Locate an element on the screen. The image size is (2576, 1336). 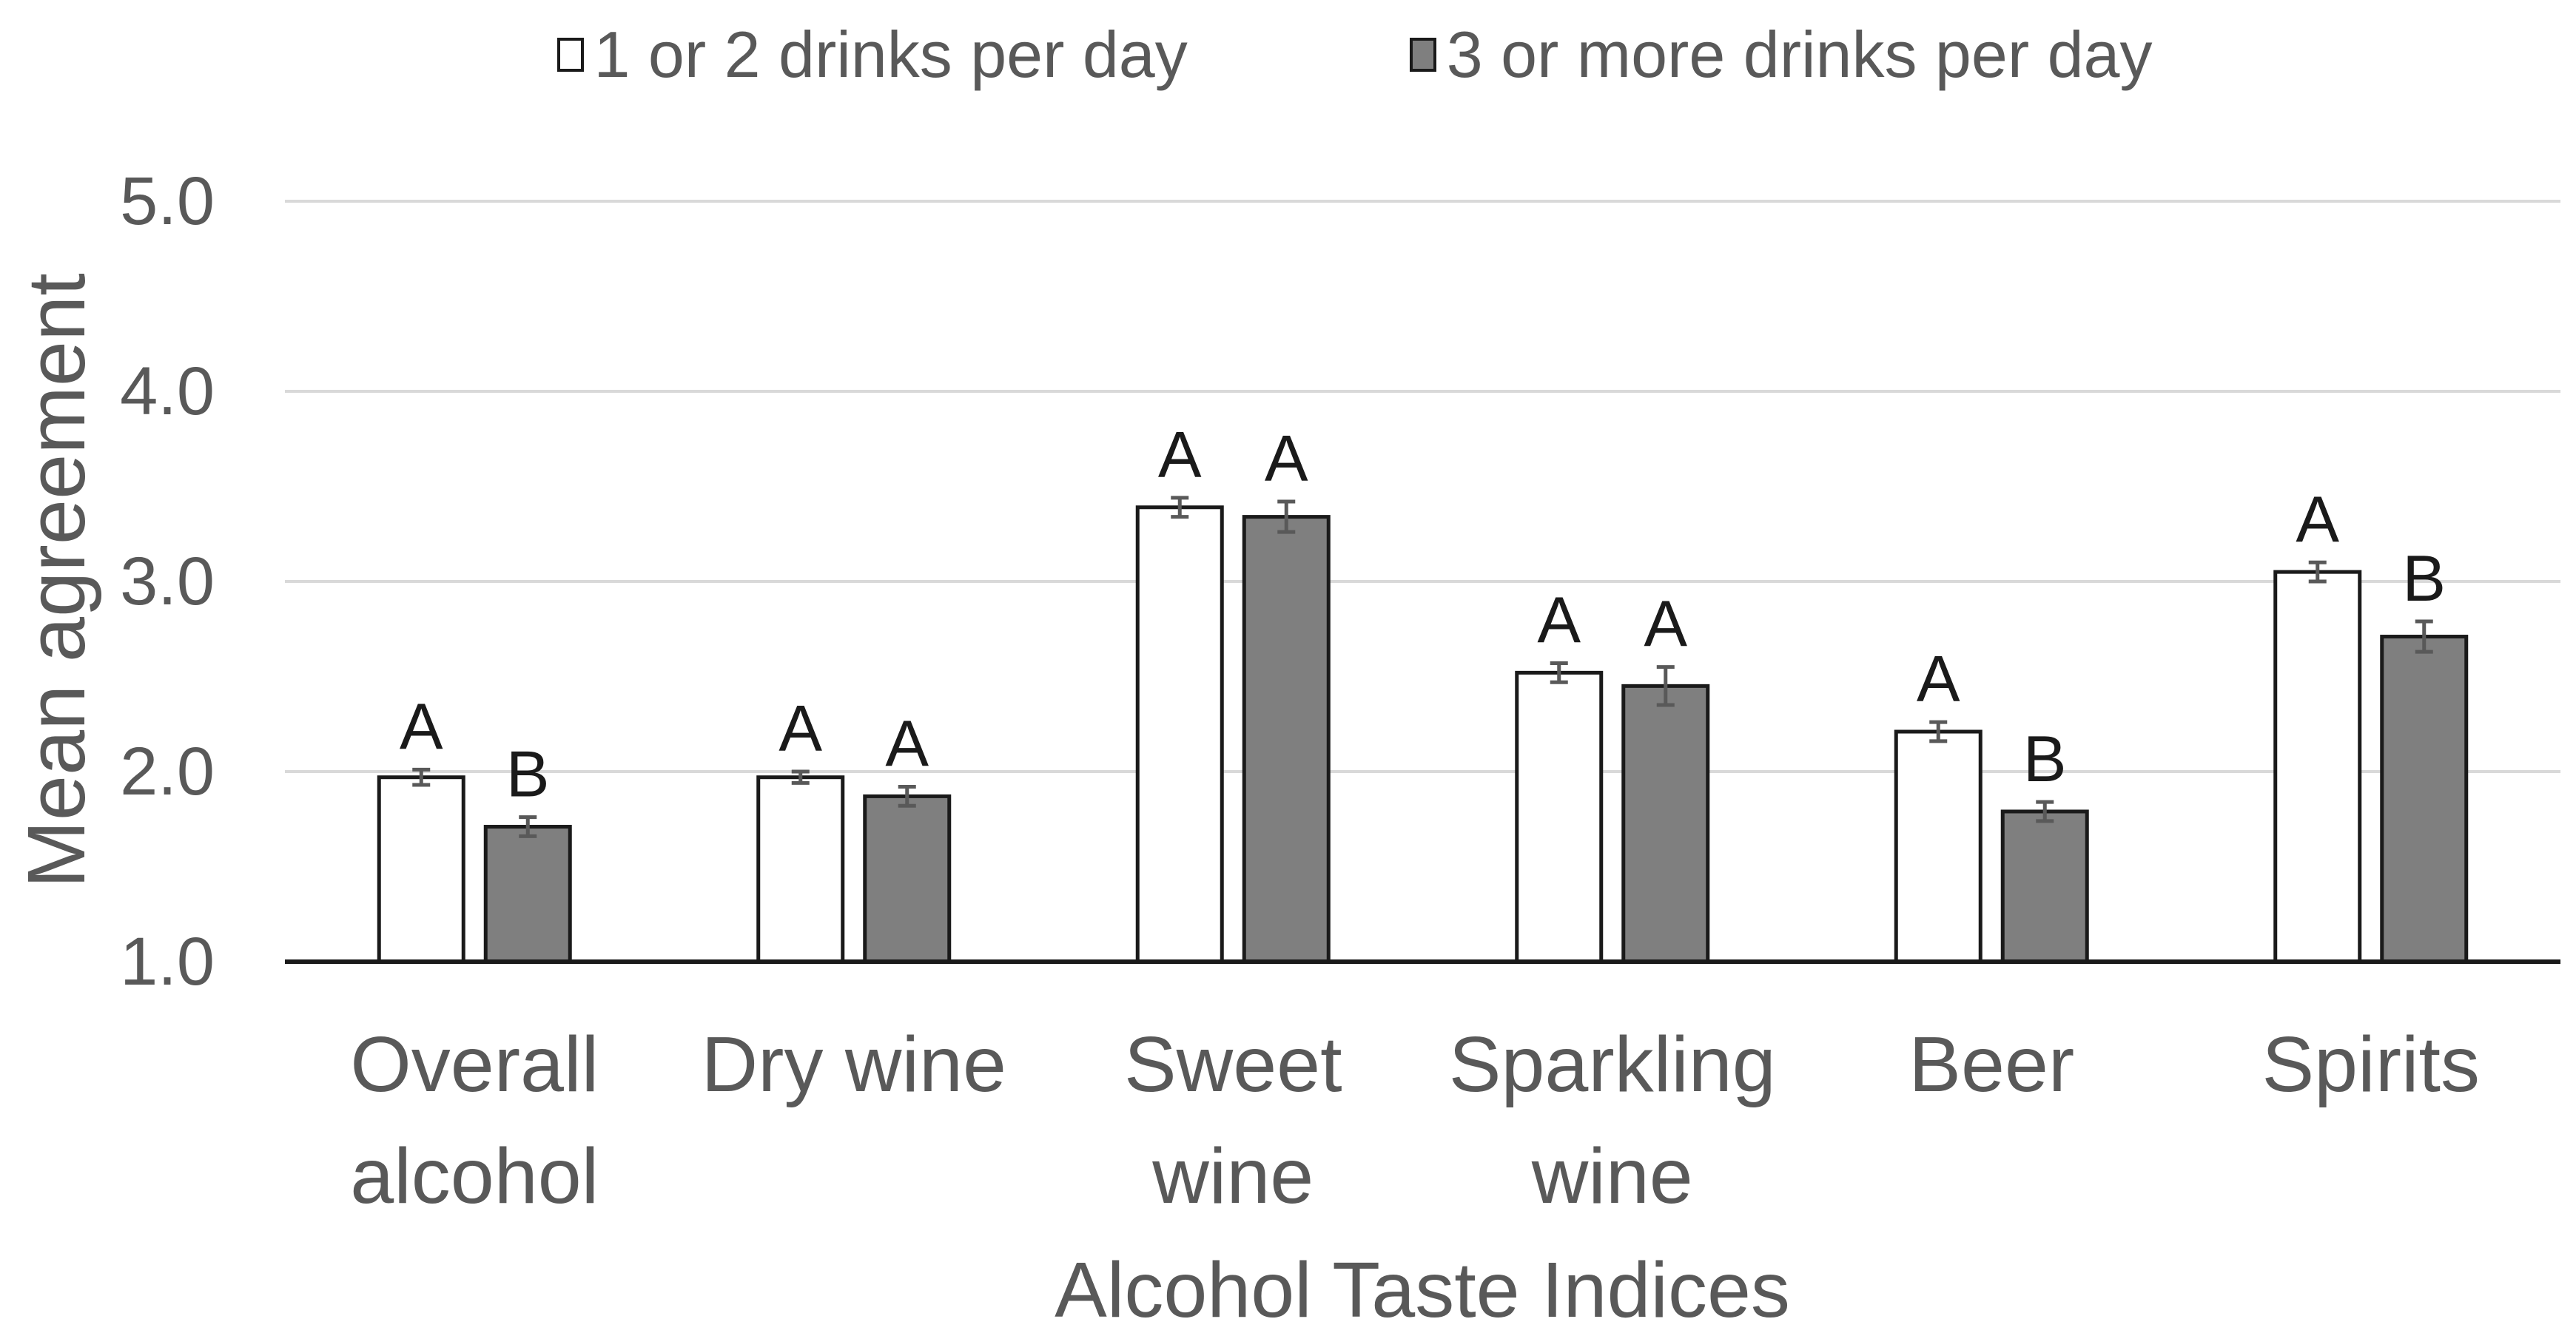
legend-item-series-1: 1 or 2 drinks per day is located at coordinates (872, 54).